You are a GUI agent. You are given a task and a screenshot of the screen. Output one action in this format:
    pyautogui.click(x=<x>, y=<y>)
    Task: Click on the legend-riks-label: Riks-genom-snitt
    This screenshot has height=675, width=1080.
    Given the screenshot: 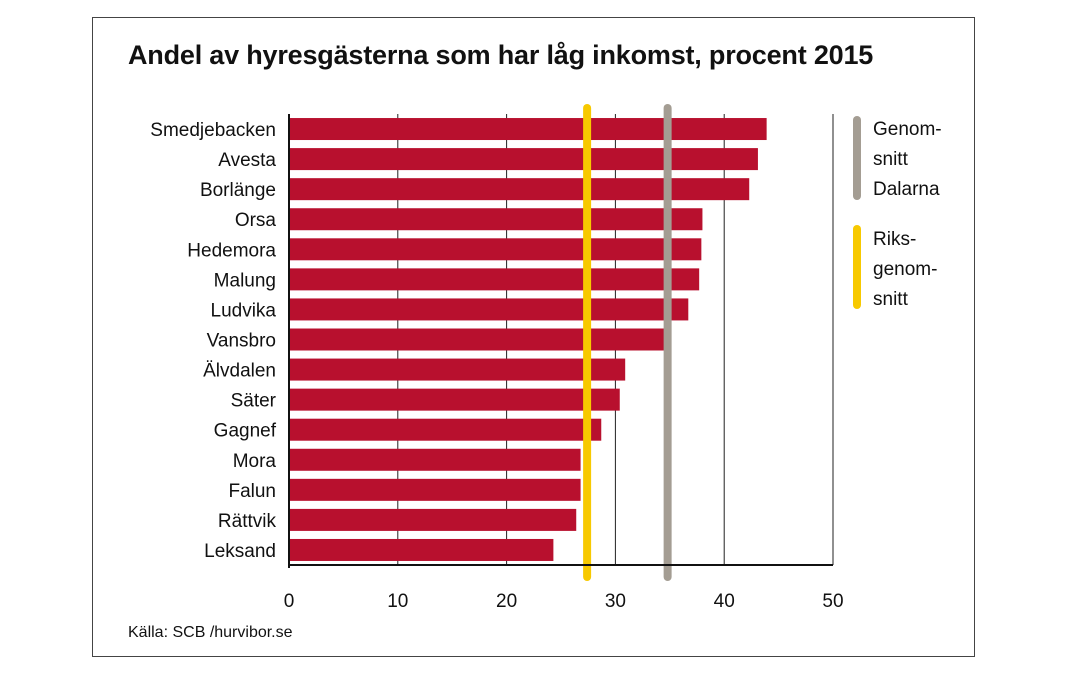 What is the action you would take?
    pyautogui.click(x=905, y=270)
    